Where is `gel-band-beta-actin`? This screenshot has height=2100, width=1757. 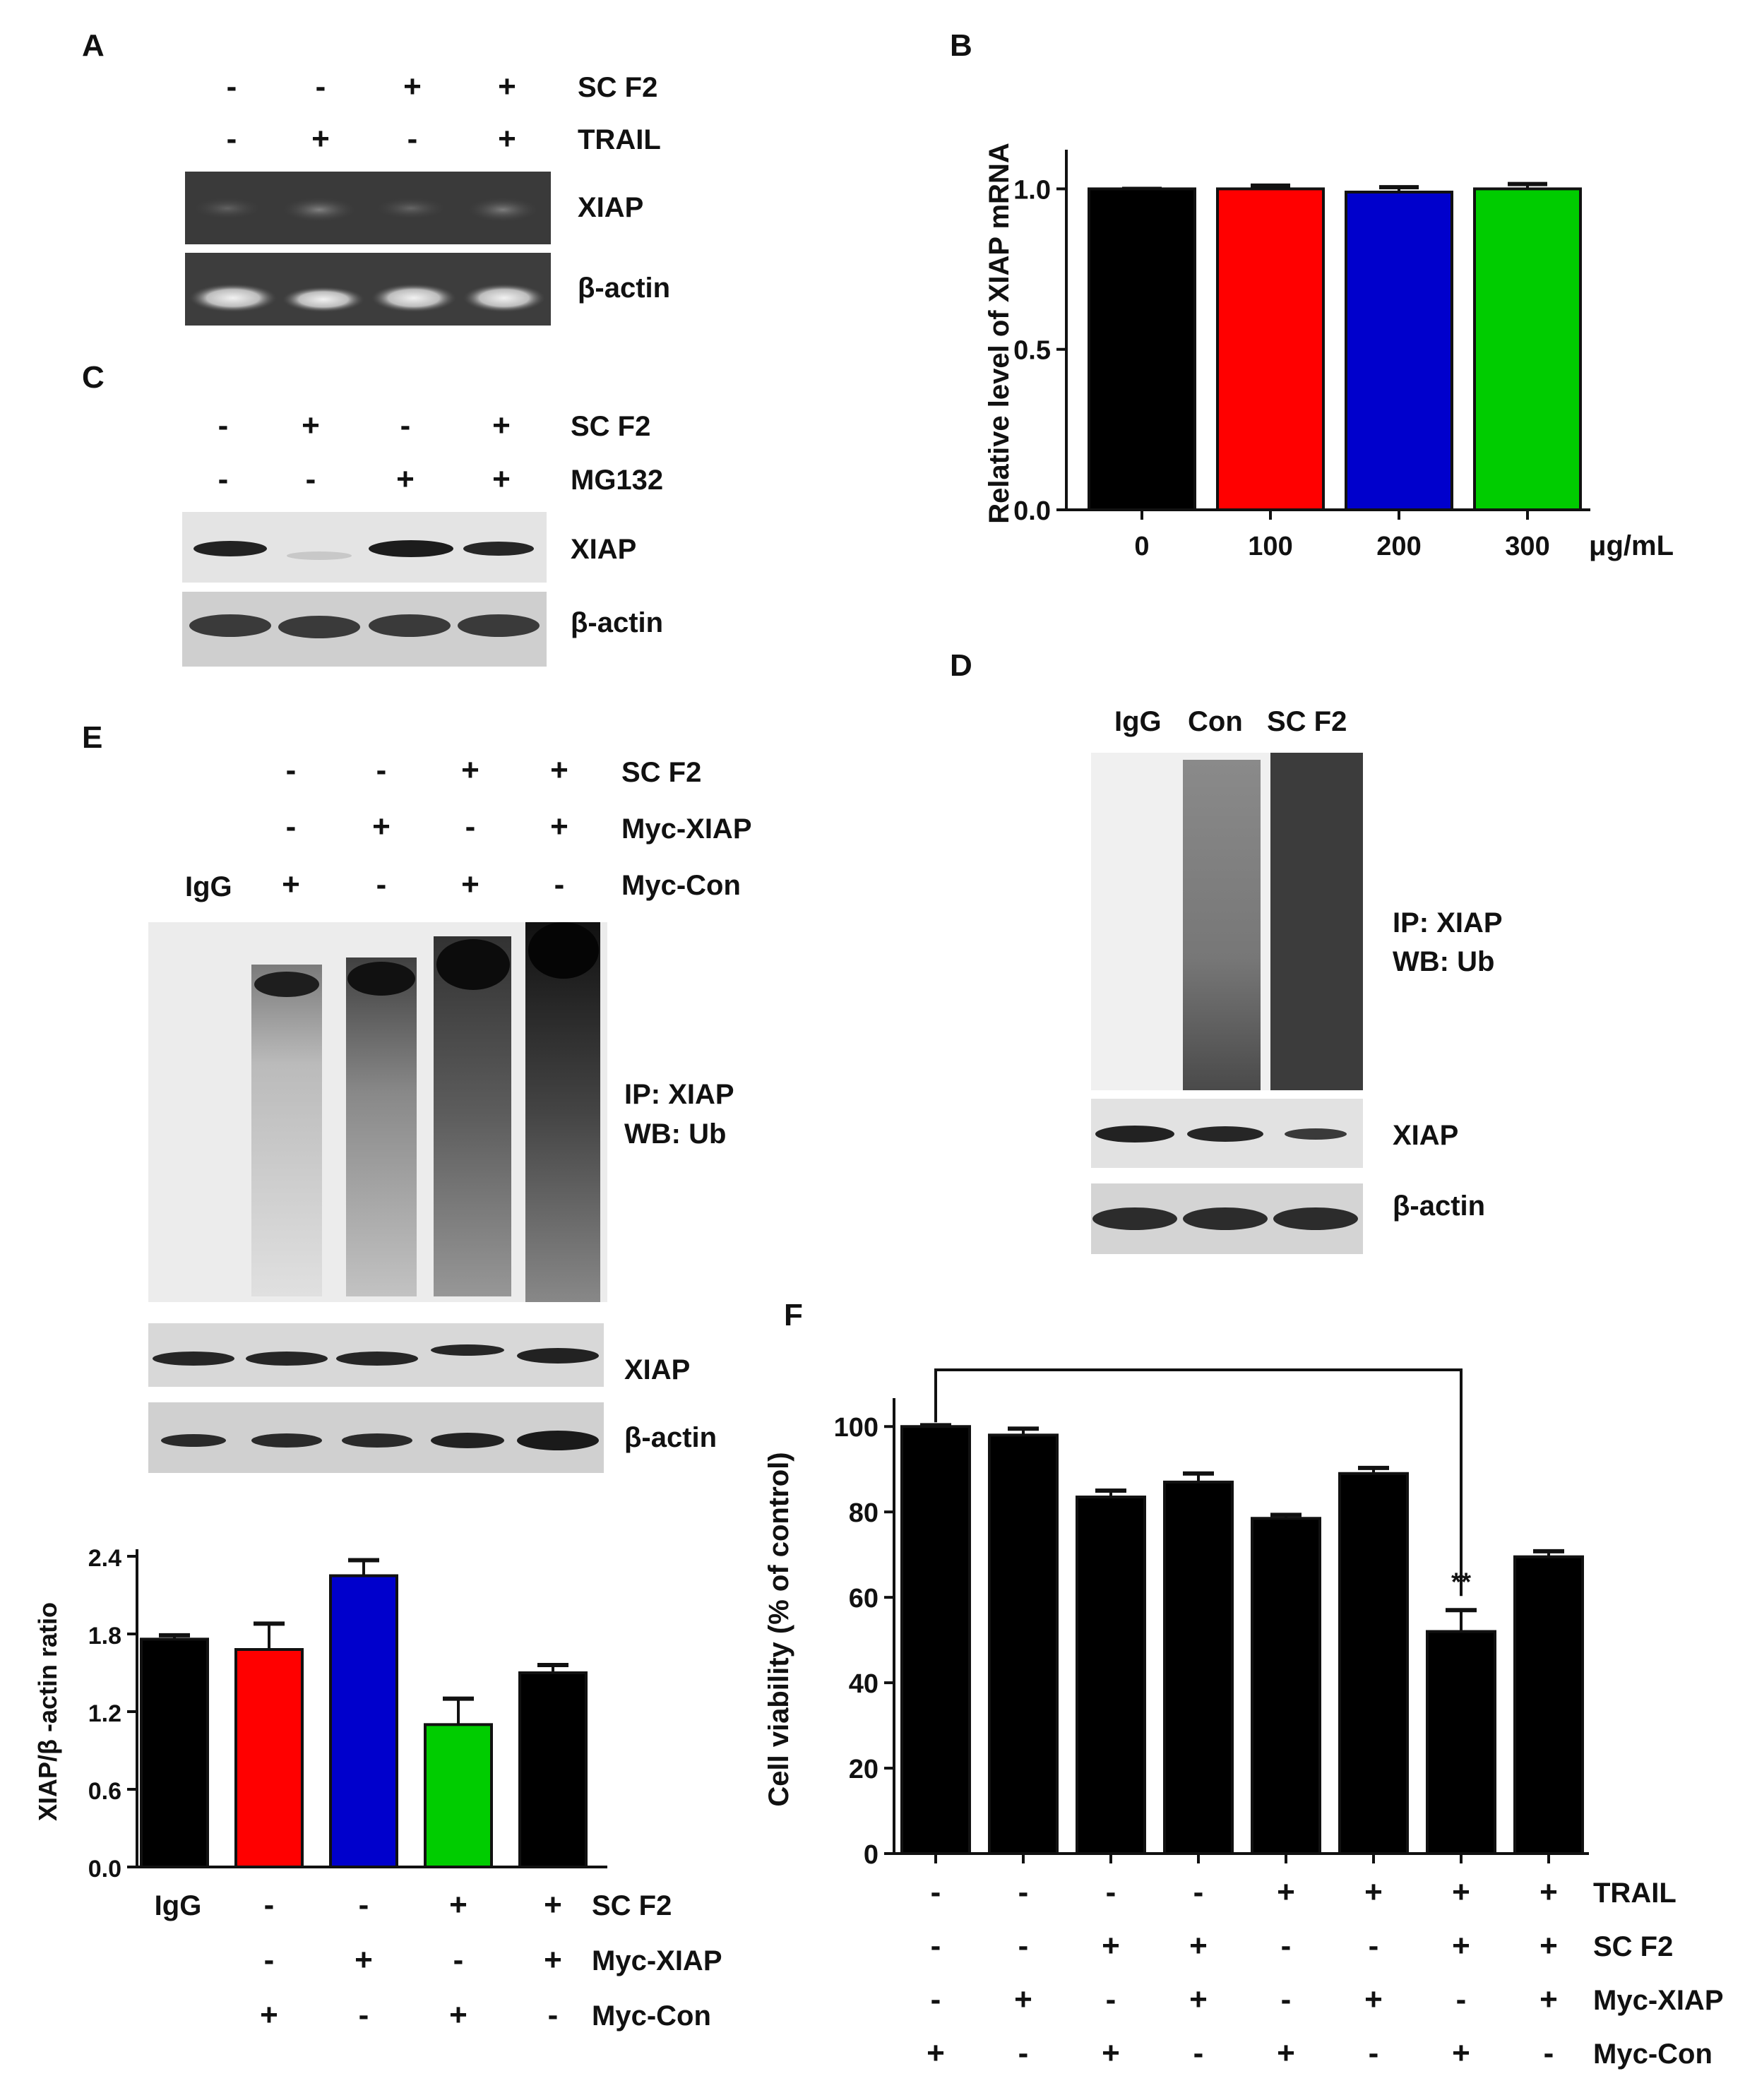
gel-band-beta-actin is located at coordinates (368, 289).